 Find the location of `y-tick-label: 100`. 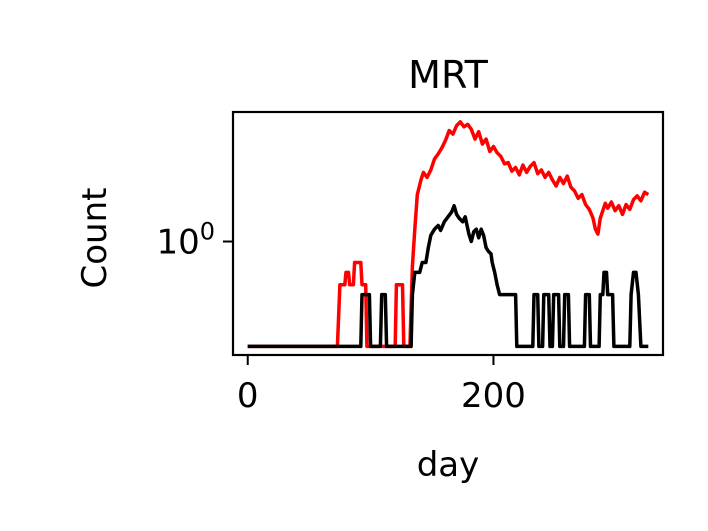

y-tick-label: 100 is located at coordinates (185, 240).